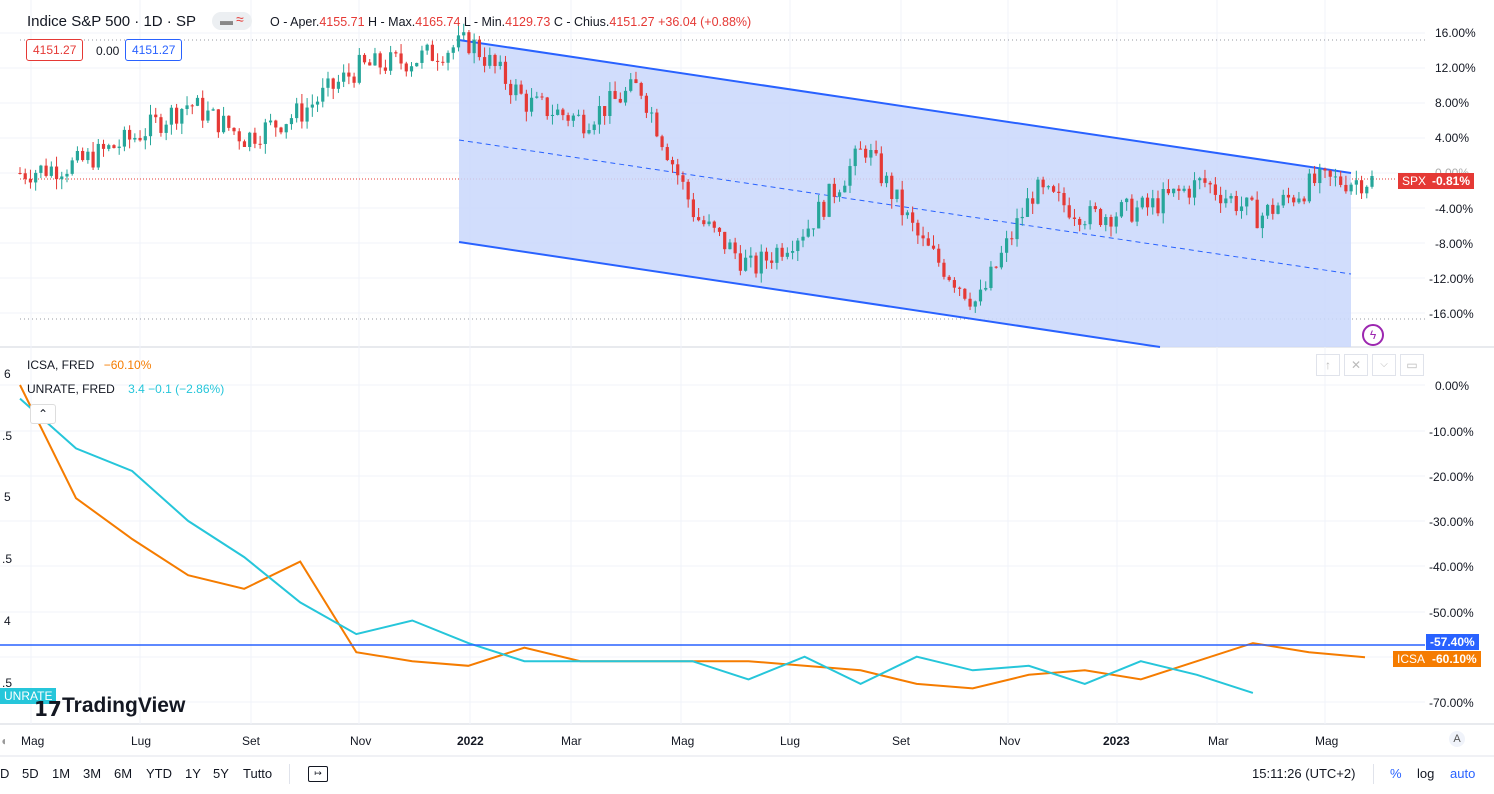 This screenshot has height=794, width=1494. What do you see at coordinates (705, 22) in the screenshot?
I see `change-value: +36.04 (+0.88%)` at bounding box center [705, 22].